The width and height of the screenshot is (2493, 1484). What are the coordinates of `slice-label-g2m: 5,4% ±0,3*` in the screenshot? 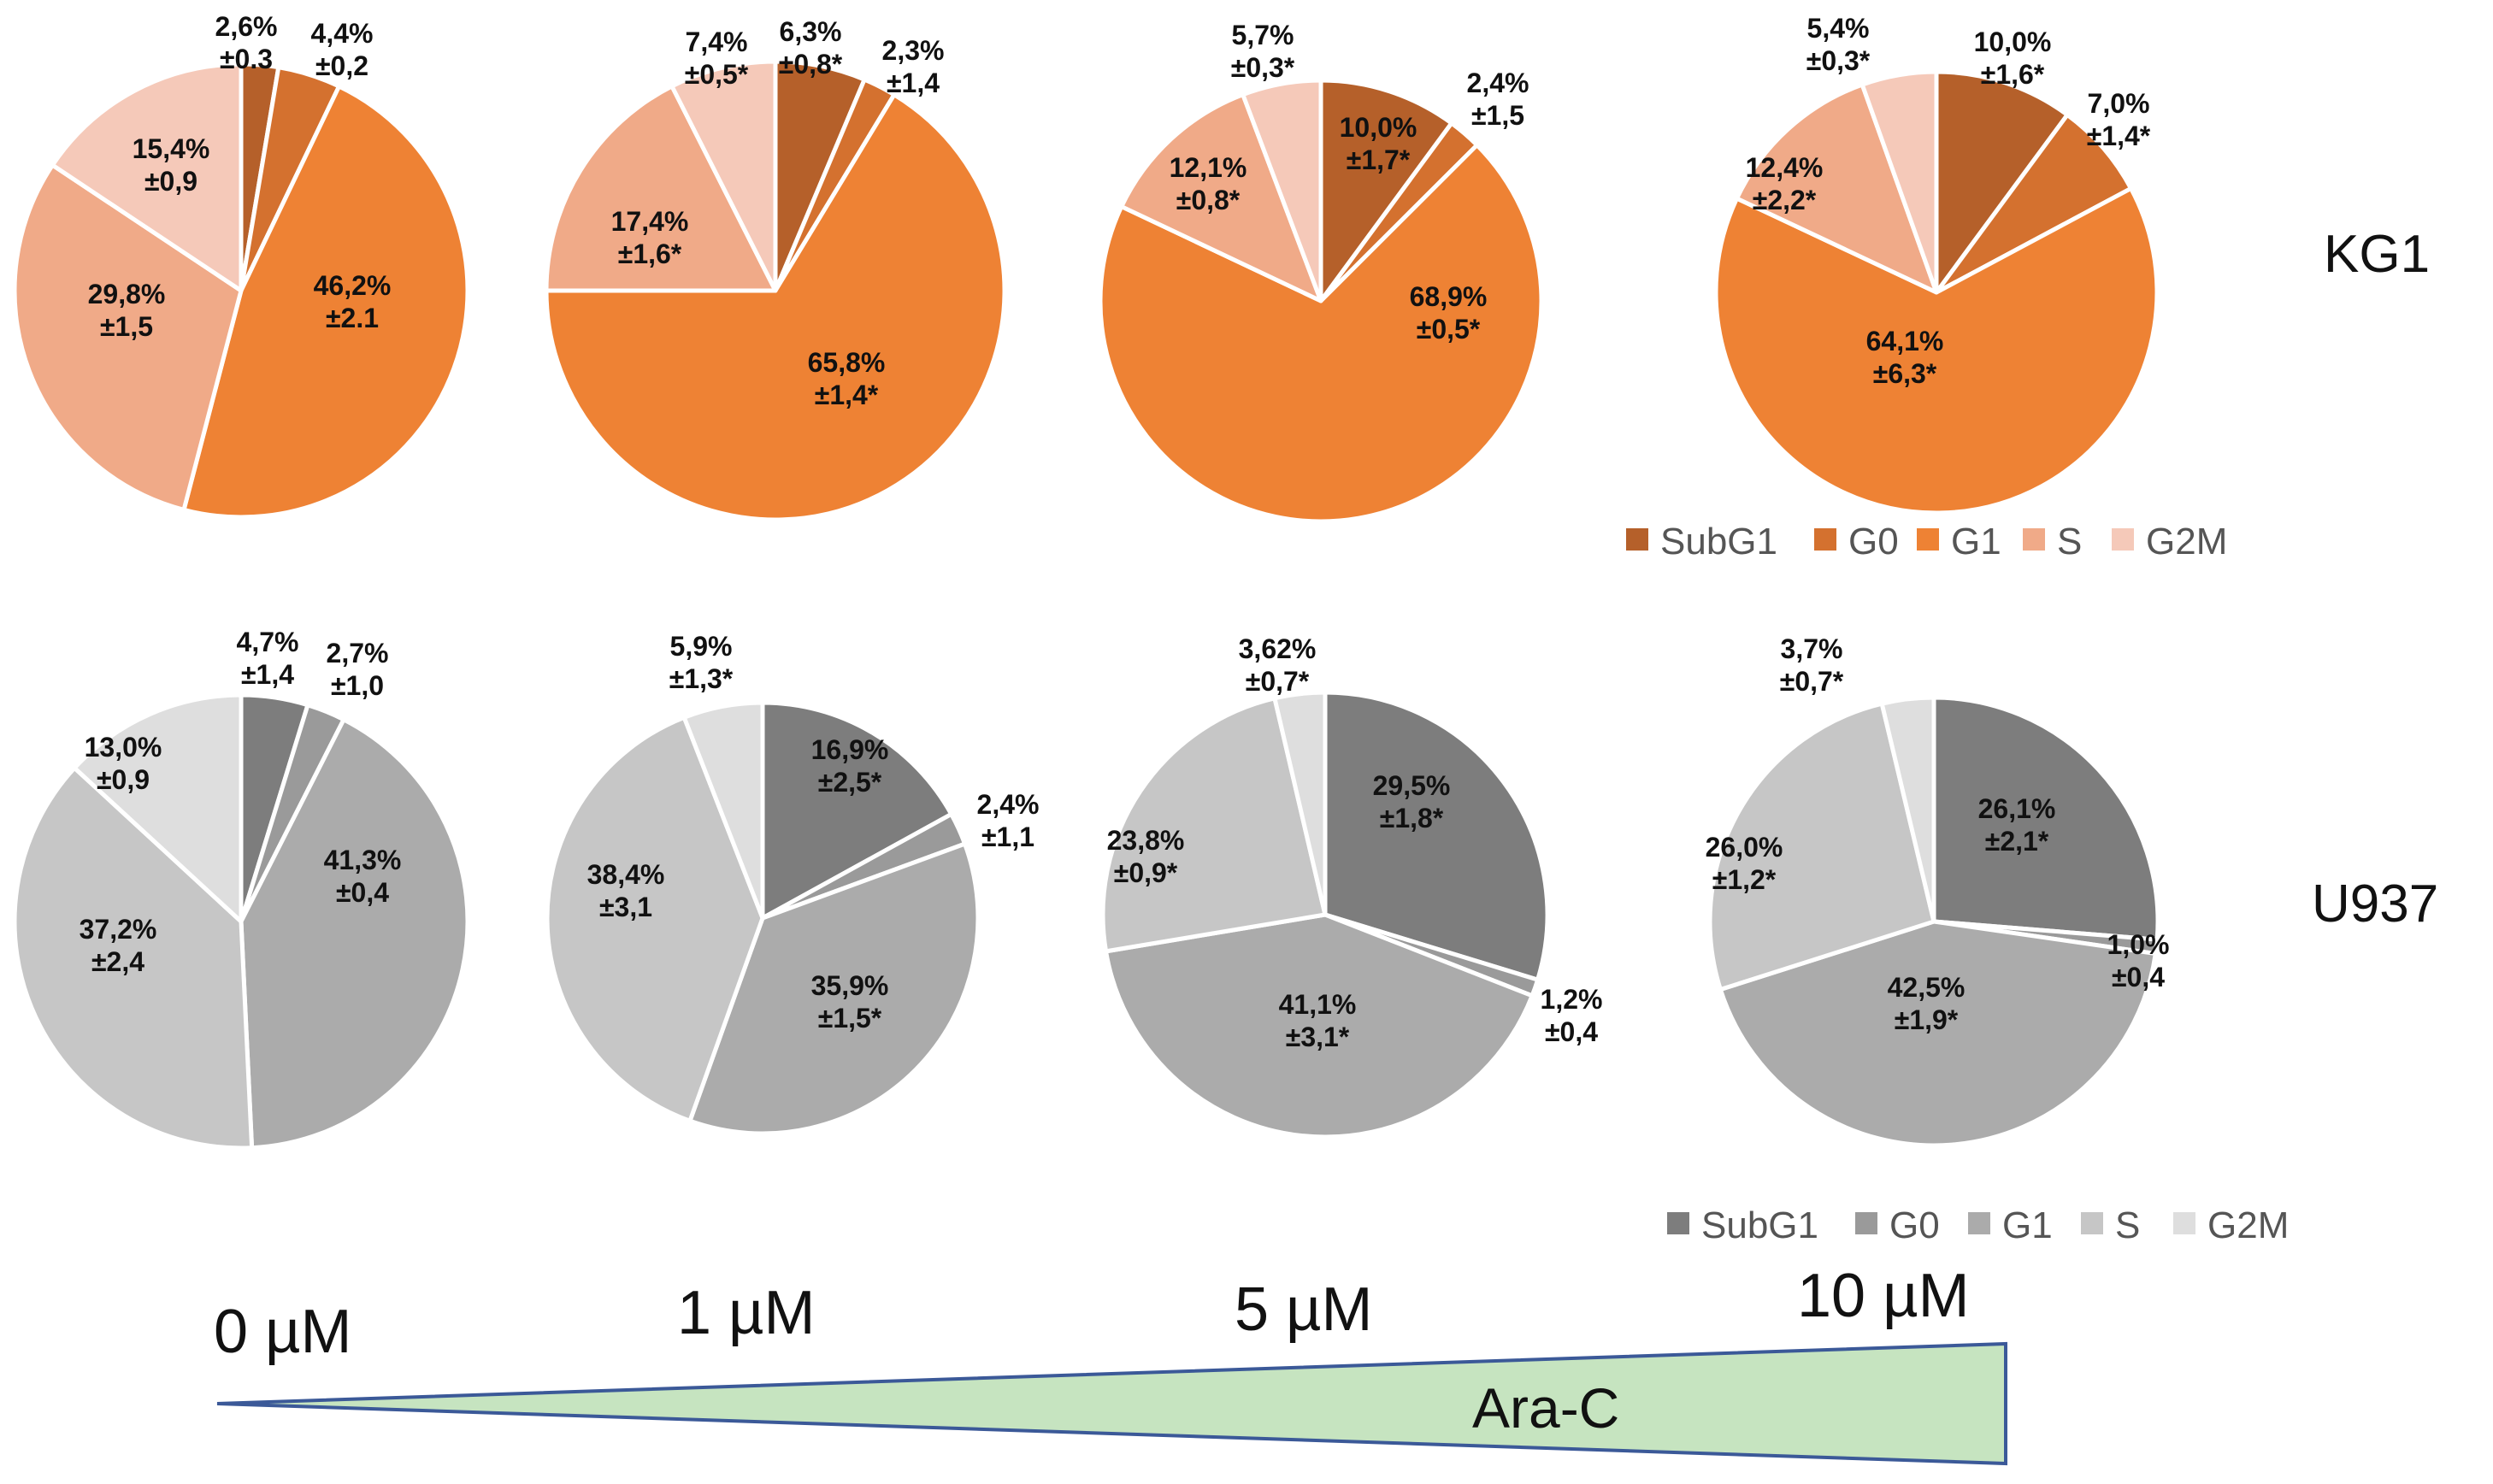 It's located at (1838, 44).